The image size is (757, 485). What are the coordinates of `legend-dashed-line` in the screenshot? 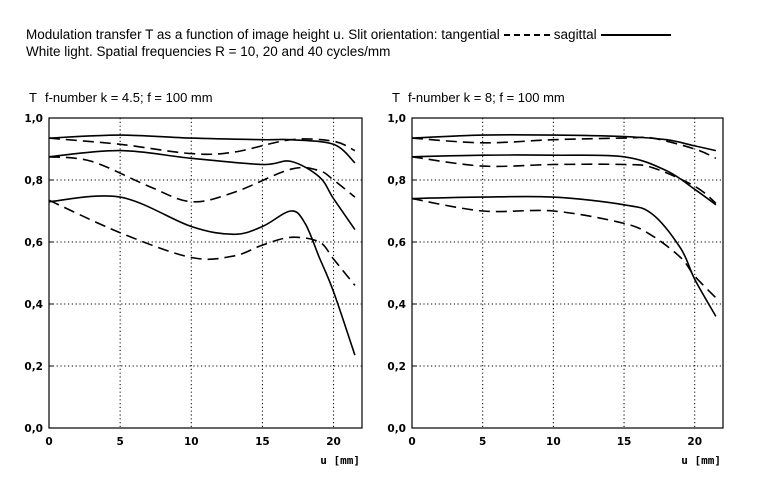 It's located at (526, 35).